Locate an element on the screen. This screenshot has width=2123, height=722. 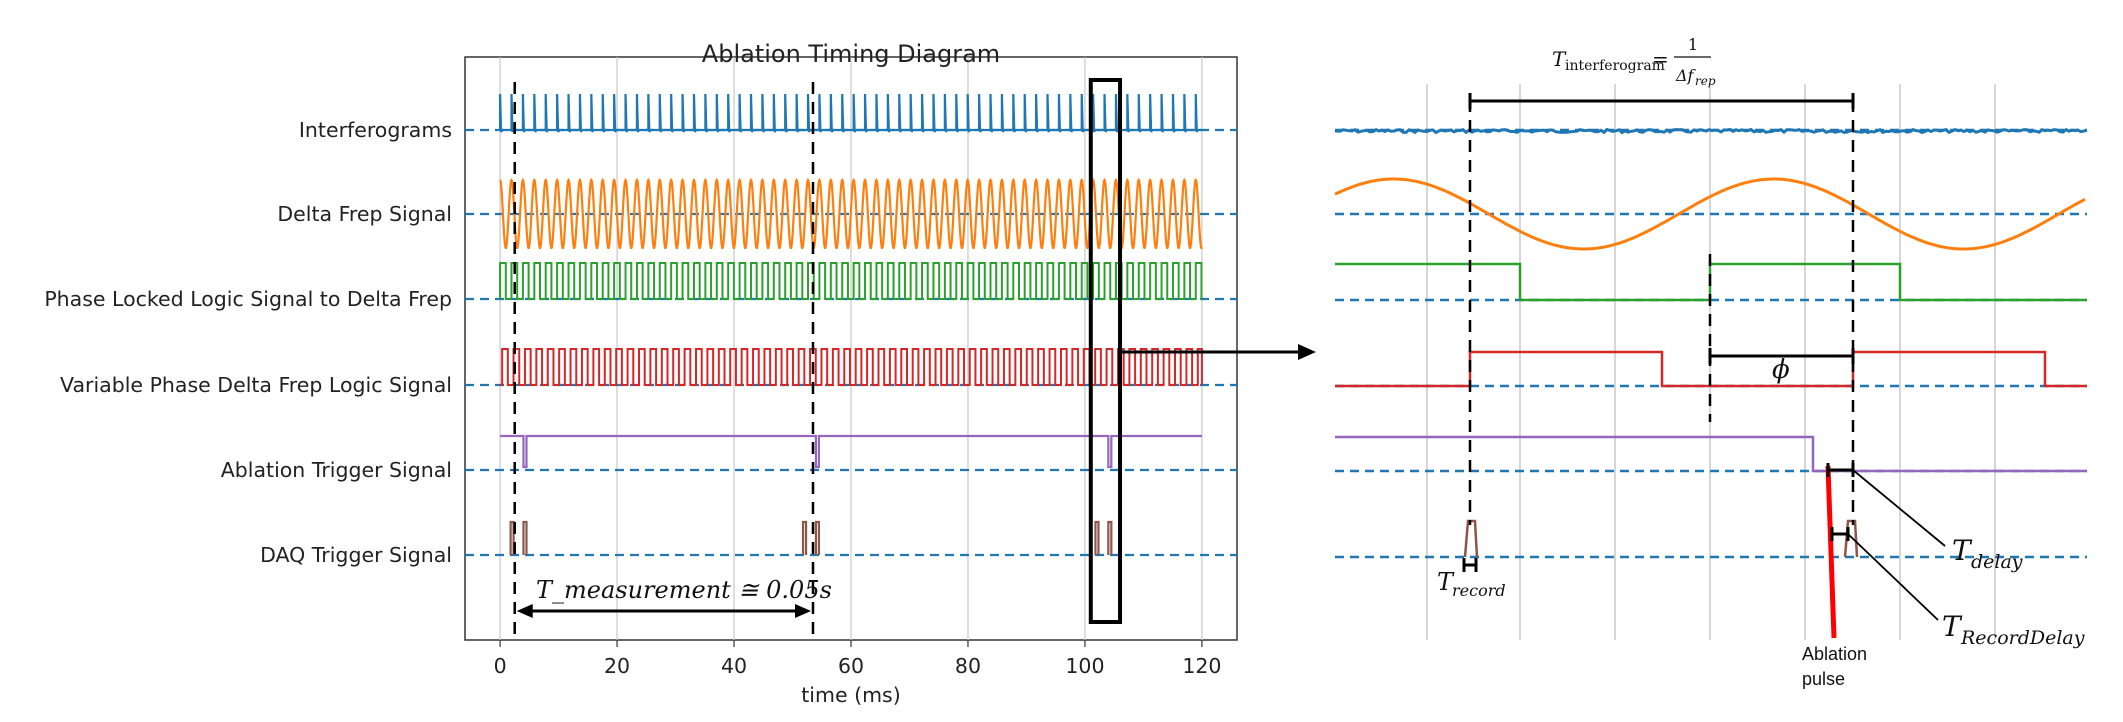
fraction-numerator: 1 is located at coordinates (1693, 44).